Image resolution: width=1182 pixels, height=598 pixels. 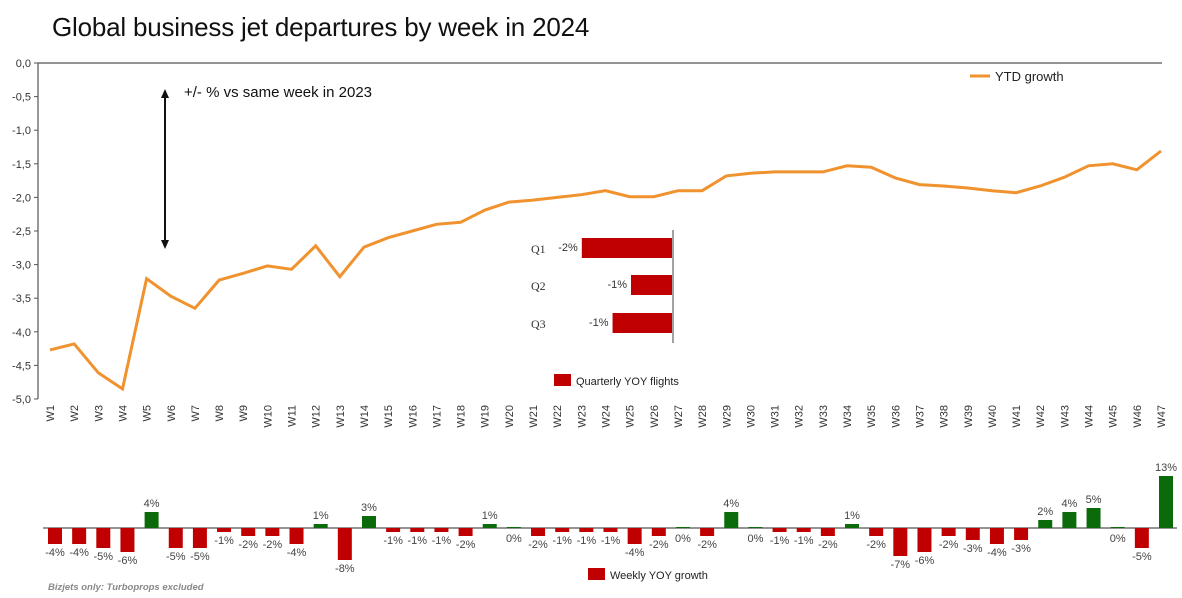 What do you see at coordinates (369, 508) in the screenshot?
I see `weekly-value-label: 3%` at bounding box center [369, 508].